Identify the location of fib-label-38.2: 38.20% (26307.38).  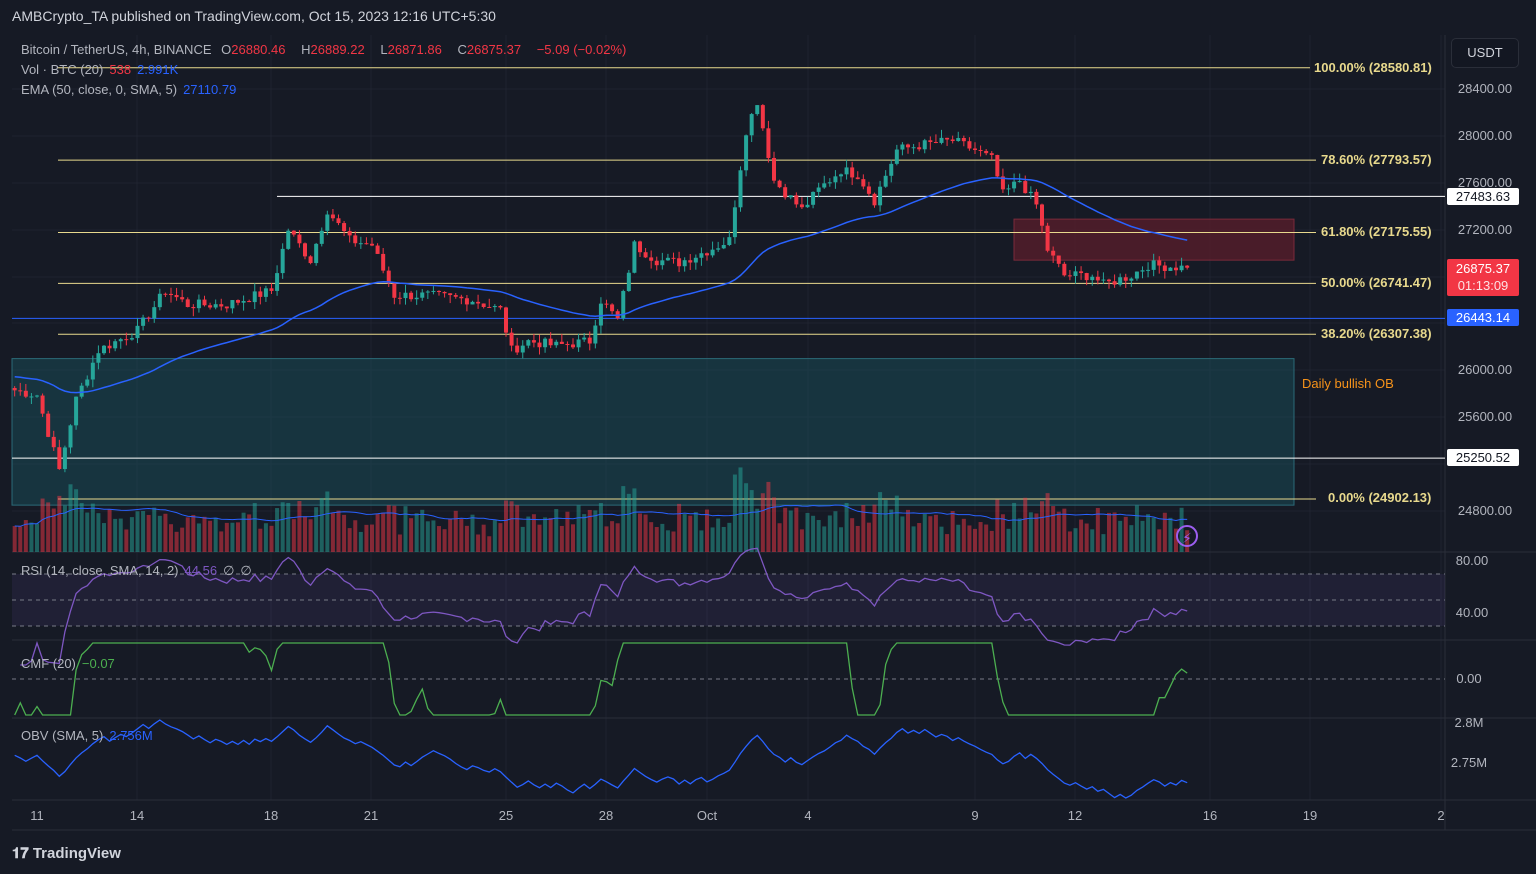
(1376, 333).